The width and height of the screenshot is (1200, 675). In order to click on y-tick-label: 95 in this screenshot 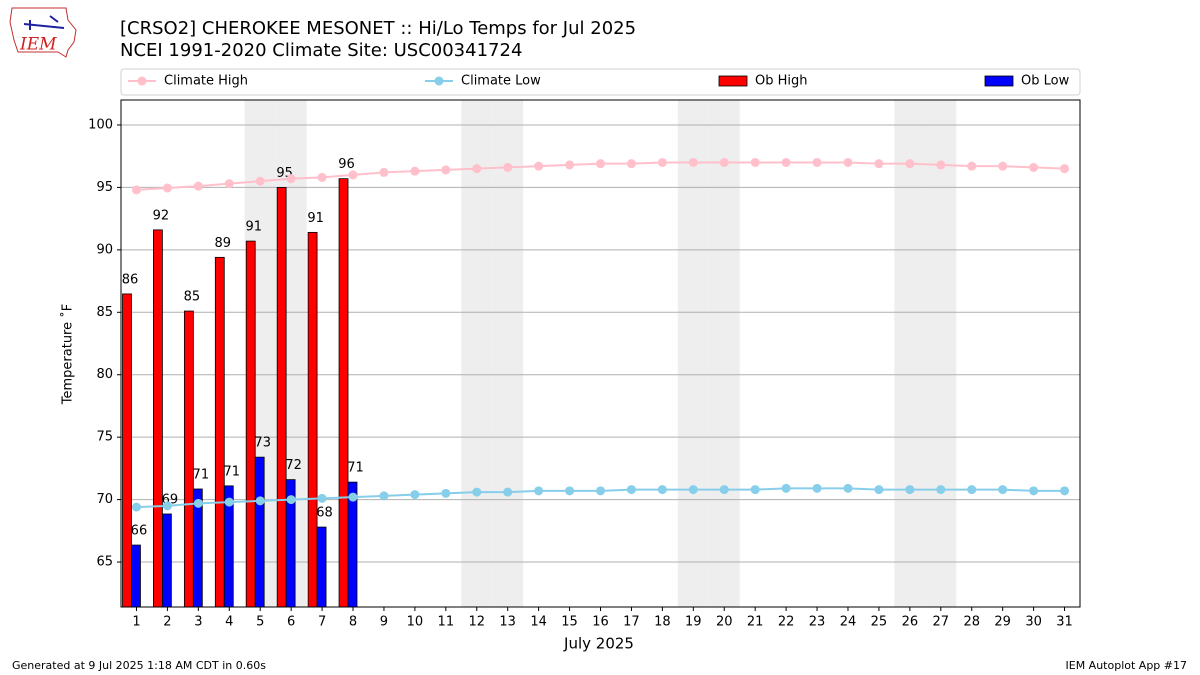, I will do `click(104, 187)`.